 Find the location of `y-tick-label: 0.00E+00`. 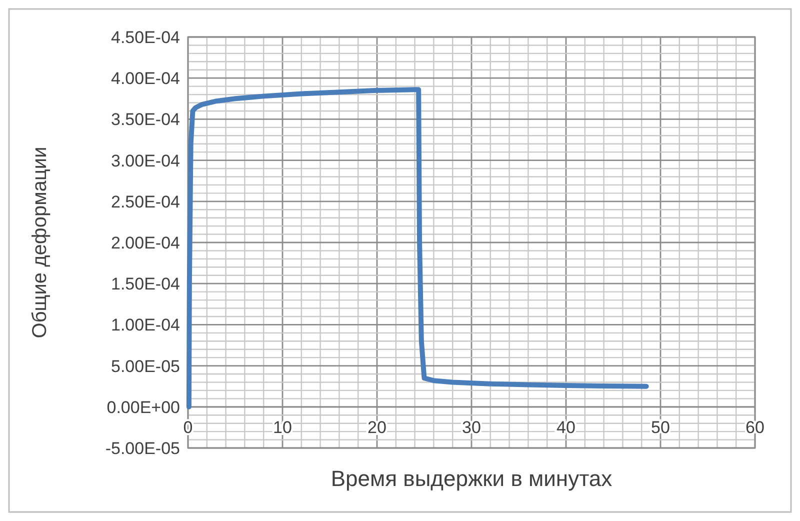

y-tick-label: 0.00E+00 is located at coordinates (143, 407).